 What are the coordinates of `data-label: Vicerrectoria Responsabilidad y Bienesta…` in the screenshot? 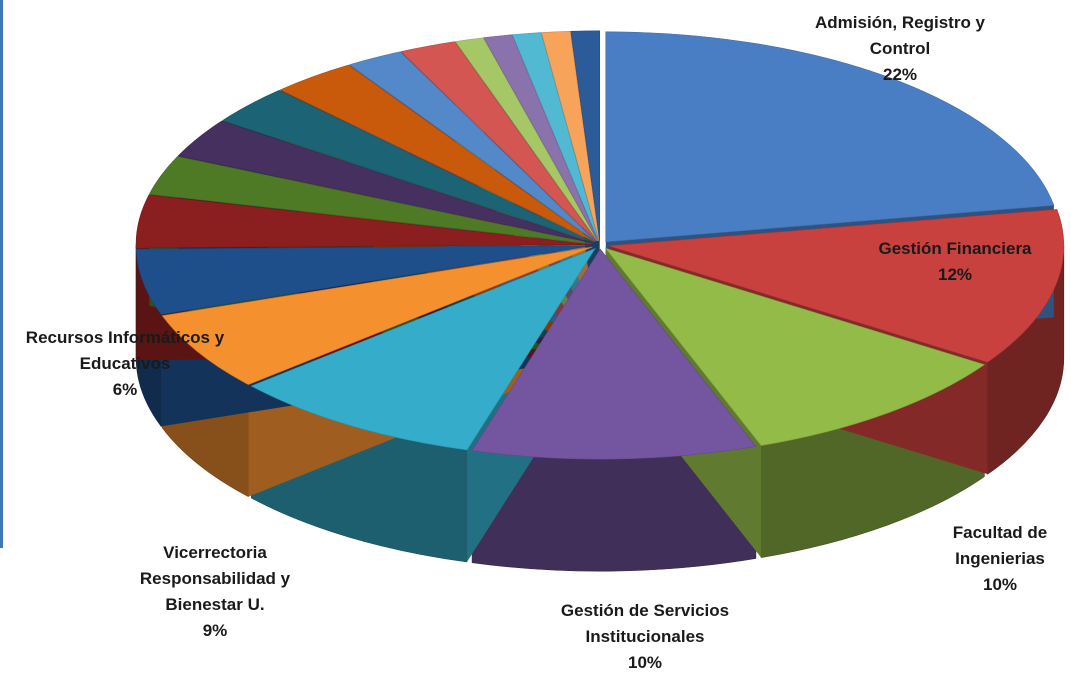 It's located at (215, 592).